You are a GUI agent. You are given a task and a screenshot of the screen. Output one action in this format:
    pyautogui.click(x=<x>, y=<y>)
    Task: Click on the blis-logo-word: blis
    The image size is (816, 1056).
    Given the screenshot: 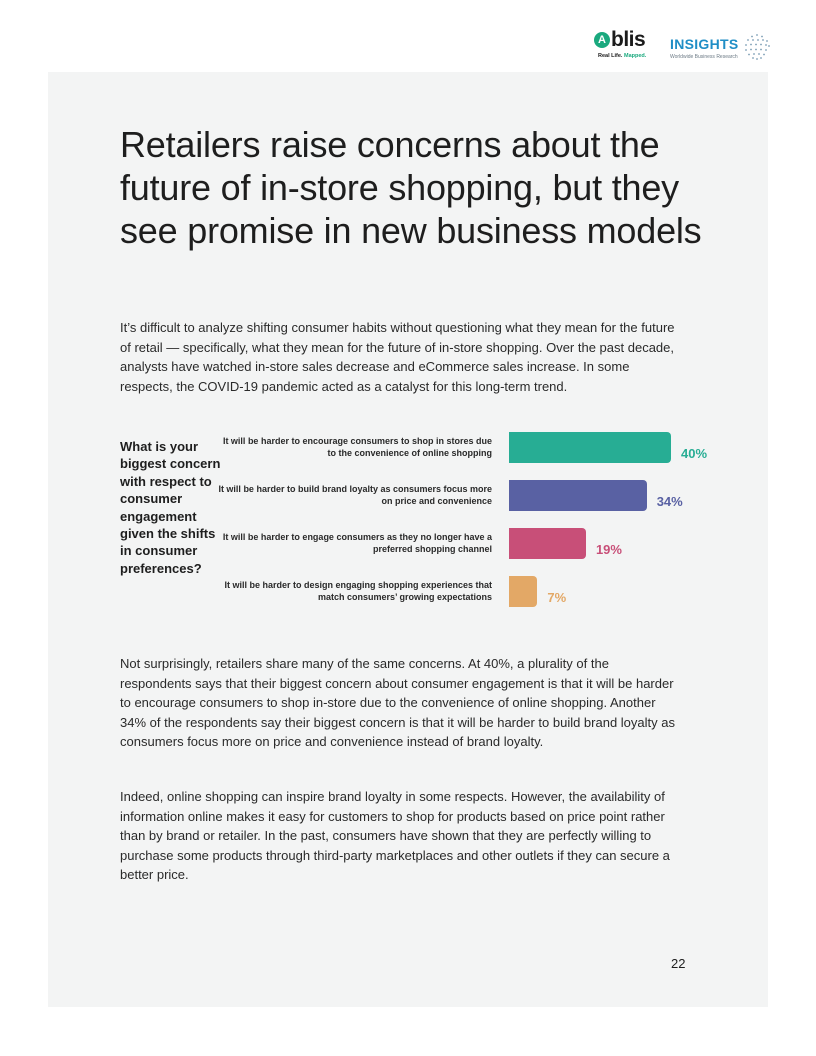 What is the action you would take?
    pyautogui.click(x=628, y=39)
    